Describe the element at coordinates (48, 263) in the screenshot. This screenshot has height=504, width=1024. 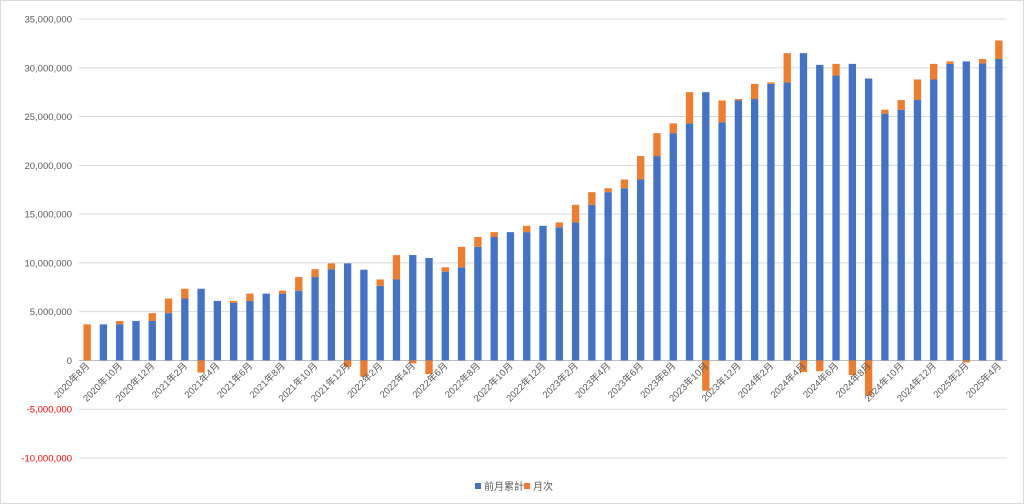
I see `y-tick-label: 10,000,000` at that location.